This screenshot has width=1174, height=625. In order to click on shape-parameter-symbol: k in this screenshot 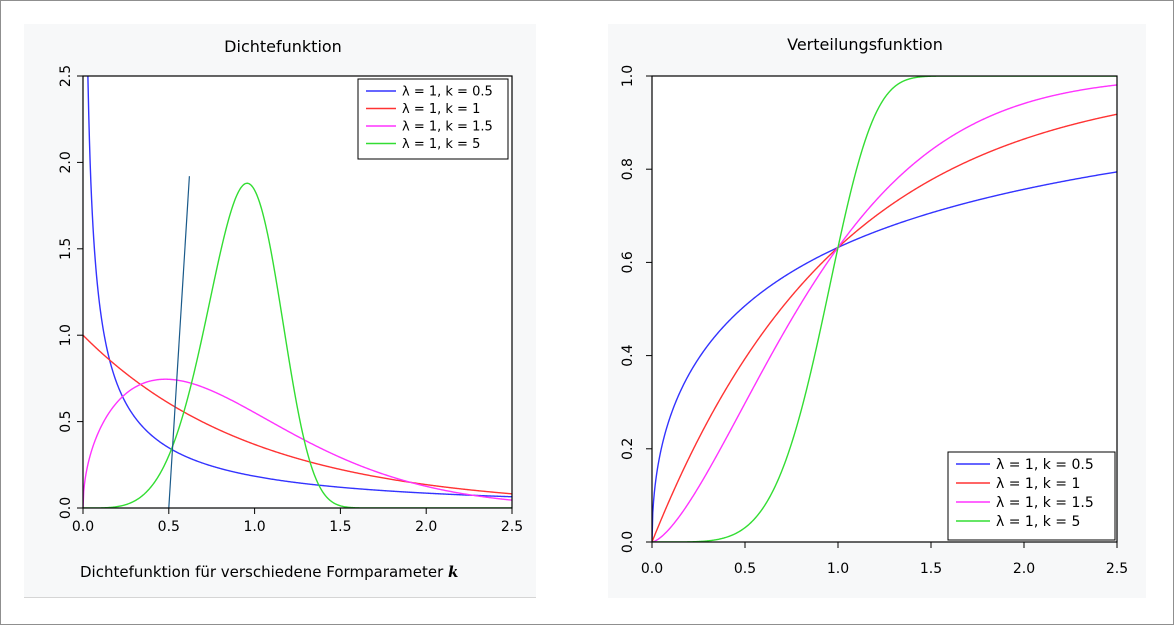, I will do `click(453, 572)`.